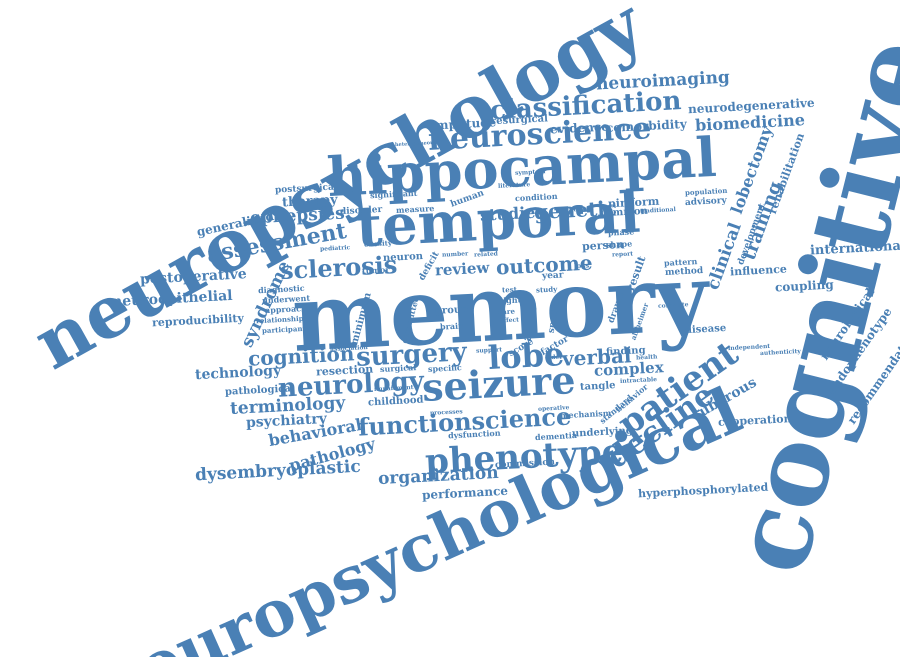 Image resolution: width=900 pixels, height=657 pixels. I want to click on word-report: report, so click(622, 254).